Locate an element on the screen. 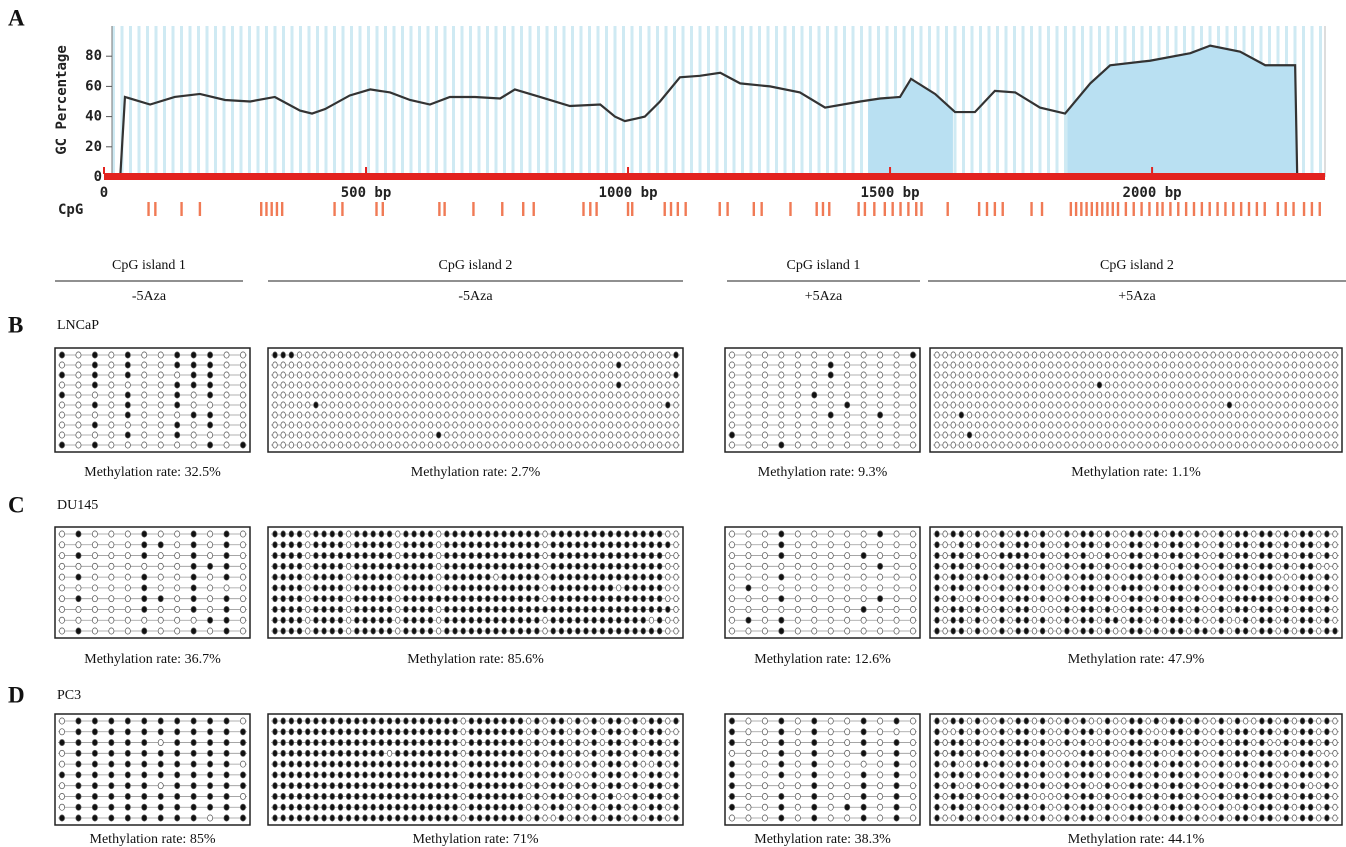 Image resolution: width=1346 pixels, height=847 pixels. stripe is located at coordinates (581, 101).